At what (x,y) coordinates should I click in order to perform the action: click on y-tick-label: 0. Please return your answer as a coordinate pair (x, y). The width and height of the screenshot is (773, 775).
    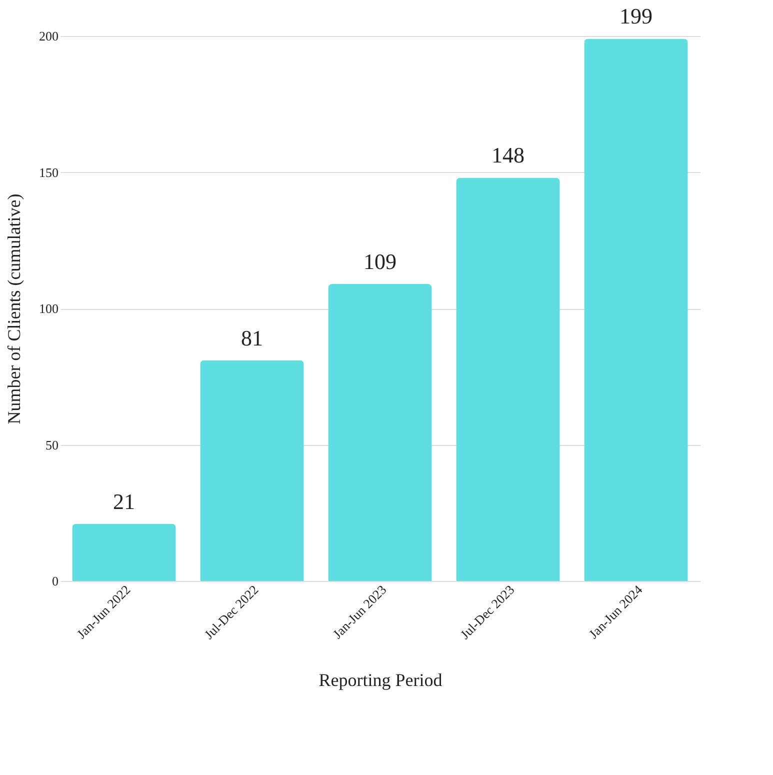
    Looking at the image, I should click on (55, 581).